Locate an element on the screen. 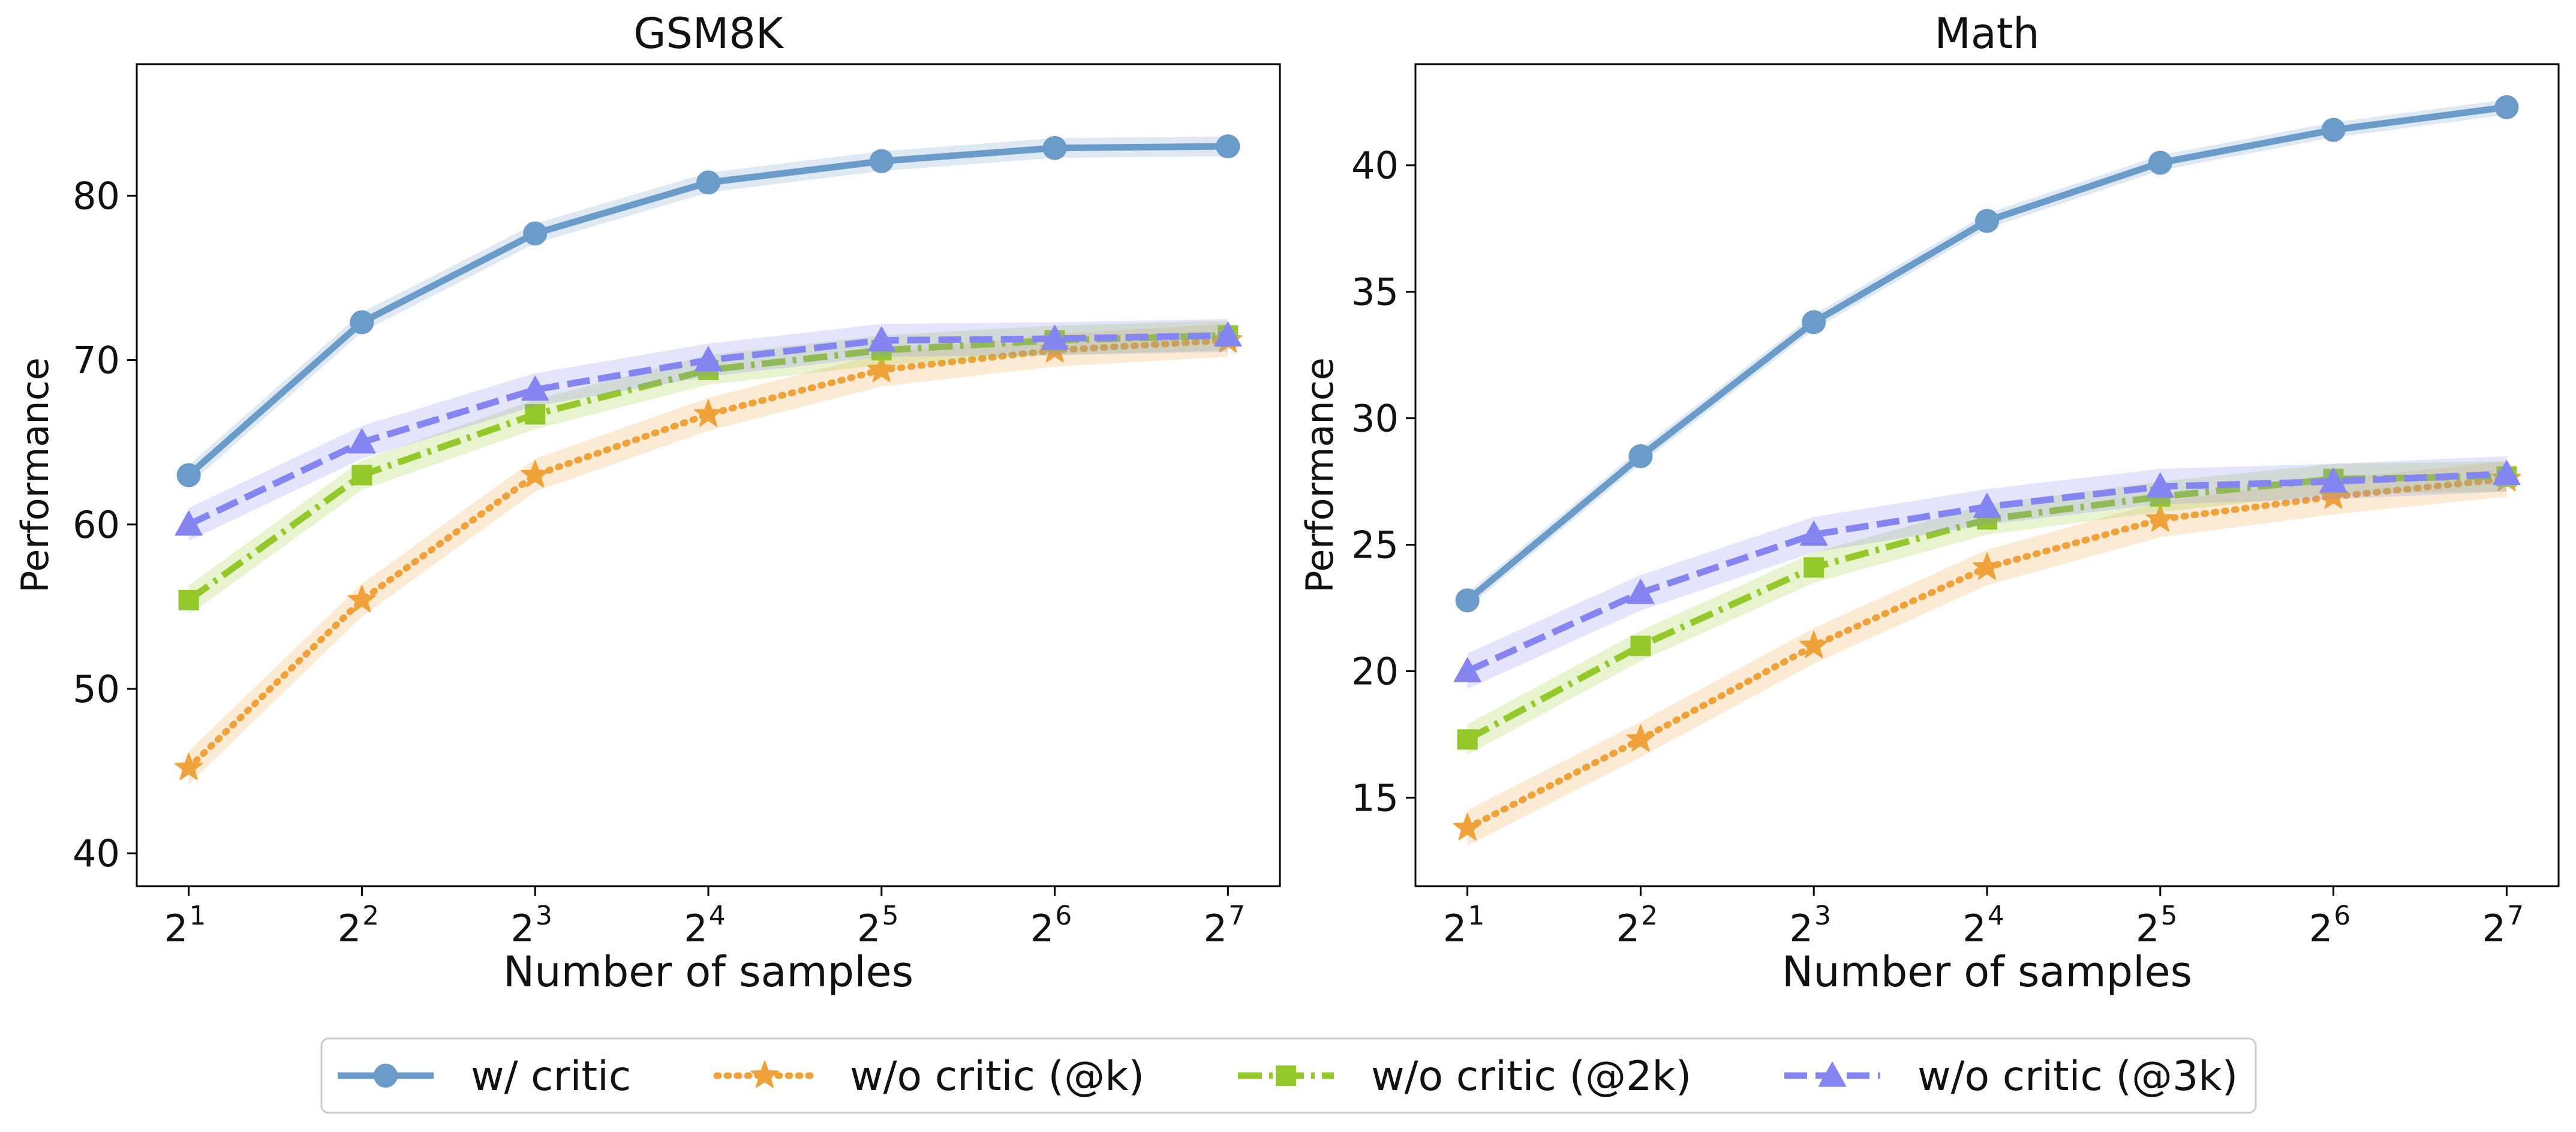 This screenshot has width=2576, height=1132. legend-label: w/o critic (@2k) is located at coordinates (1531, 1076).